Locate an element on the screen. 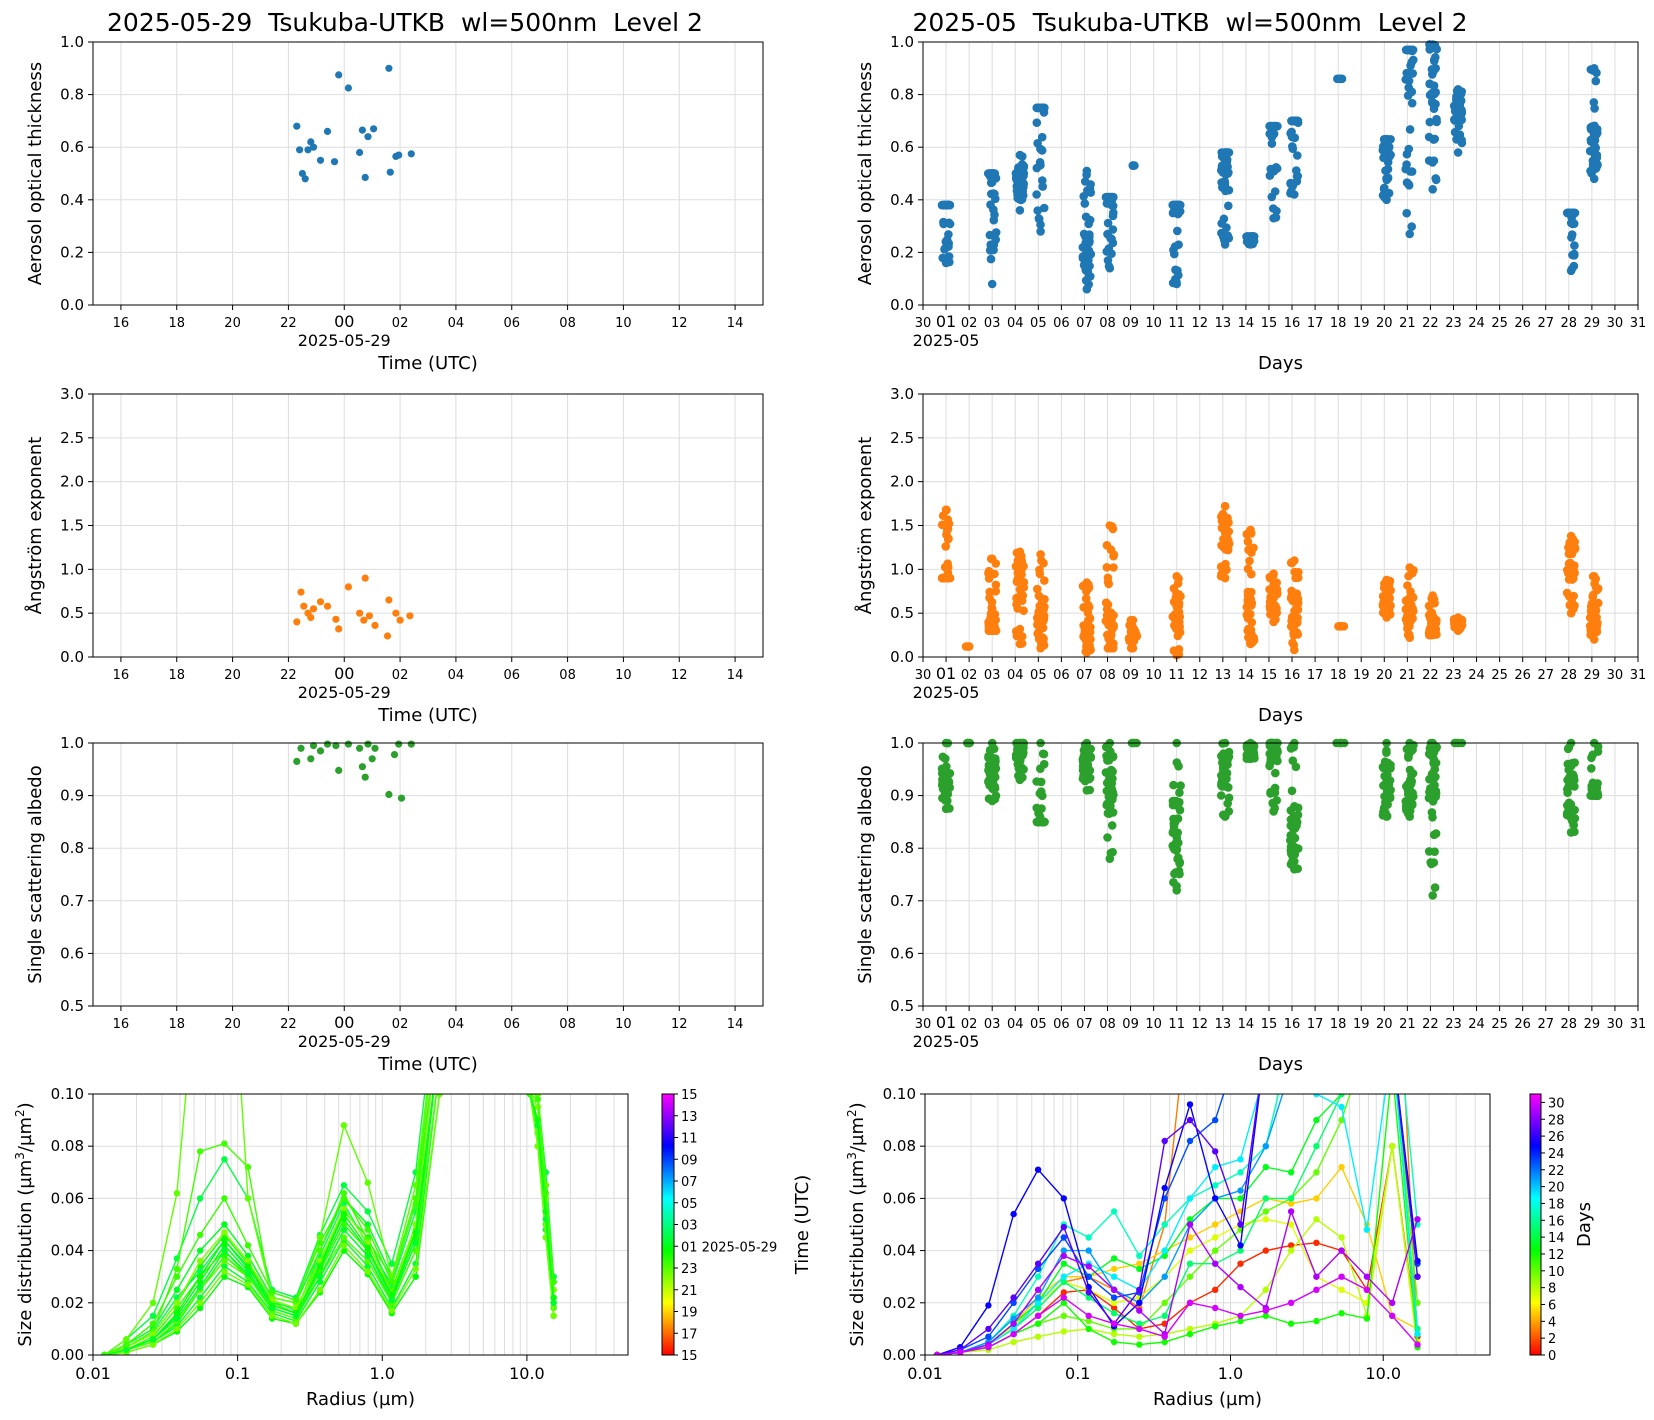 The width and height of the screenshot is (1654, 1420). y-tick-label: 0.6 is located at coordinates (902, 147).